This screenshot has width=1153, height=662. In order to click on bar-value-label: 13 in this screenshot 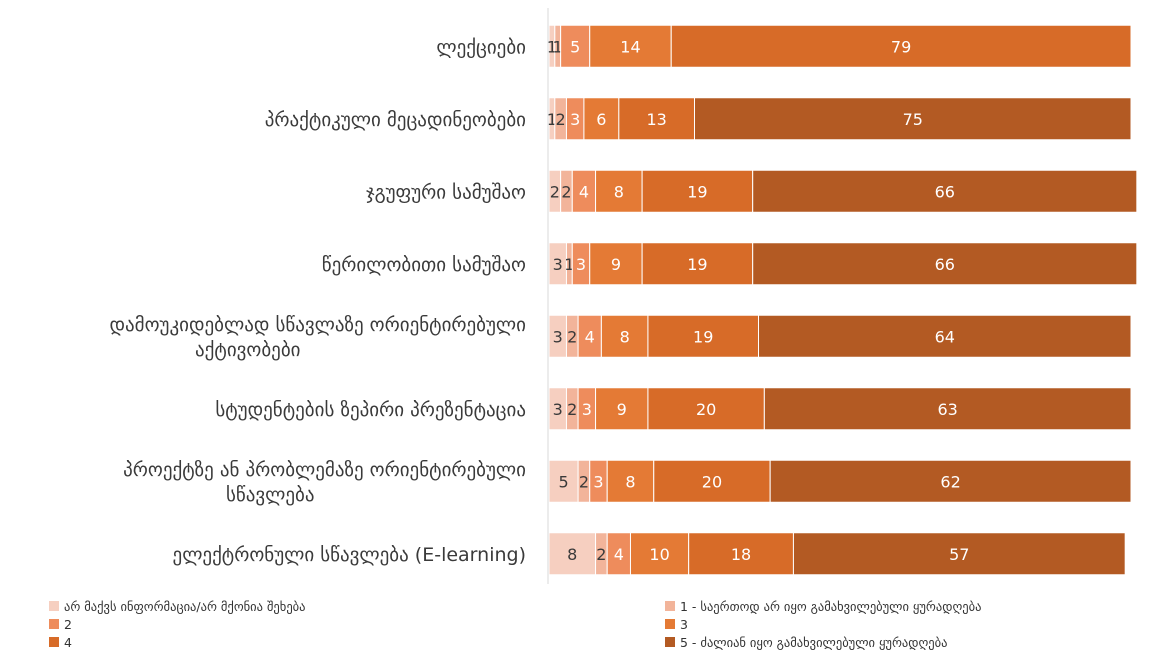, I will do `click(656, 119)`.